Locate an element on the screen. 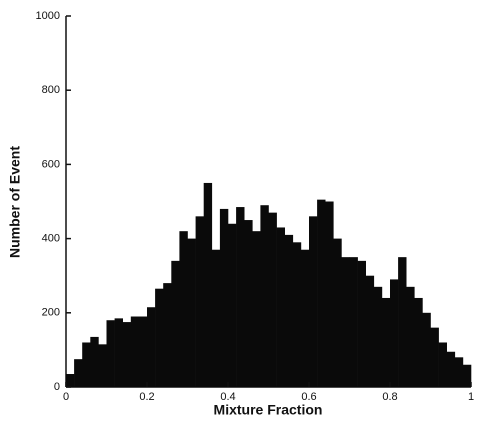 The width and height of the screenshot is (478, 423). y-tick-label: 200 is located at coordinates (51, 313).